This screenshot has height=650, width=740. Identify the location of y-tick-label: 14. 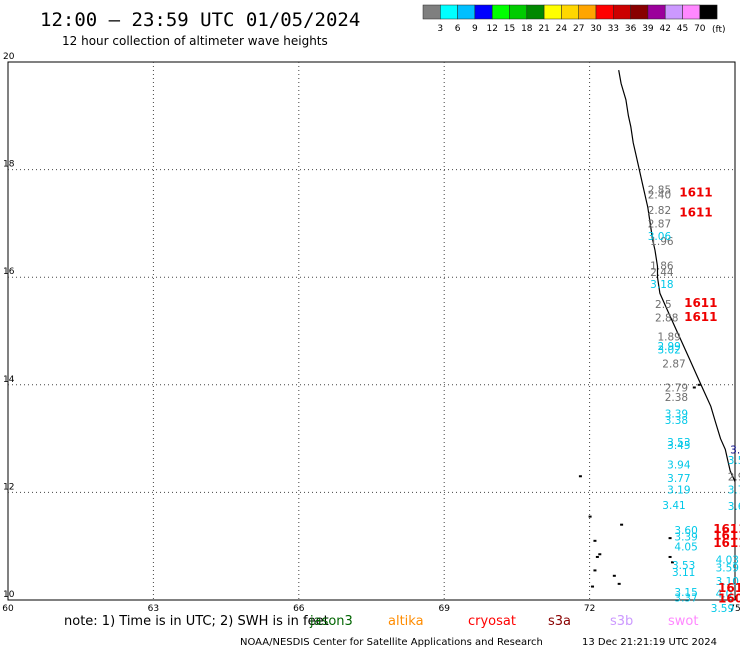
(9, 380).